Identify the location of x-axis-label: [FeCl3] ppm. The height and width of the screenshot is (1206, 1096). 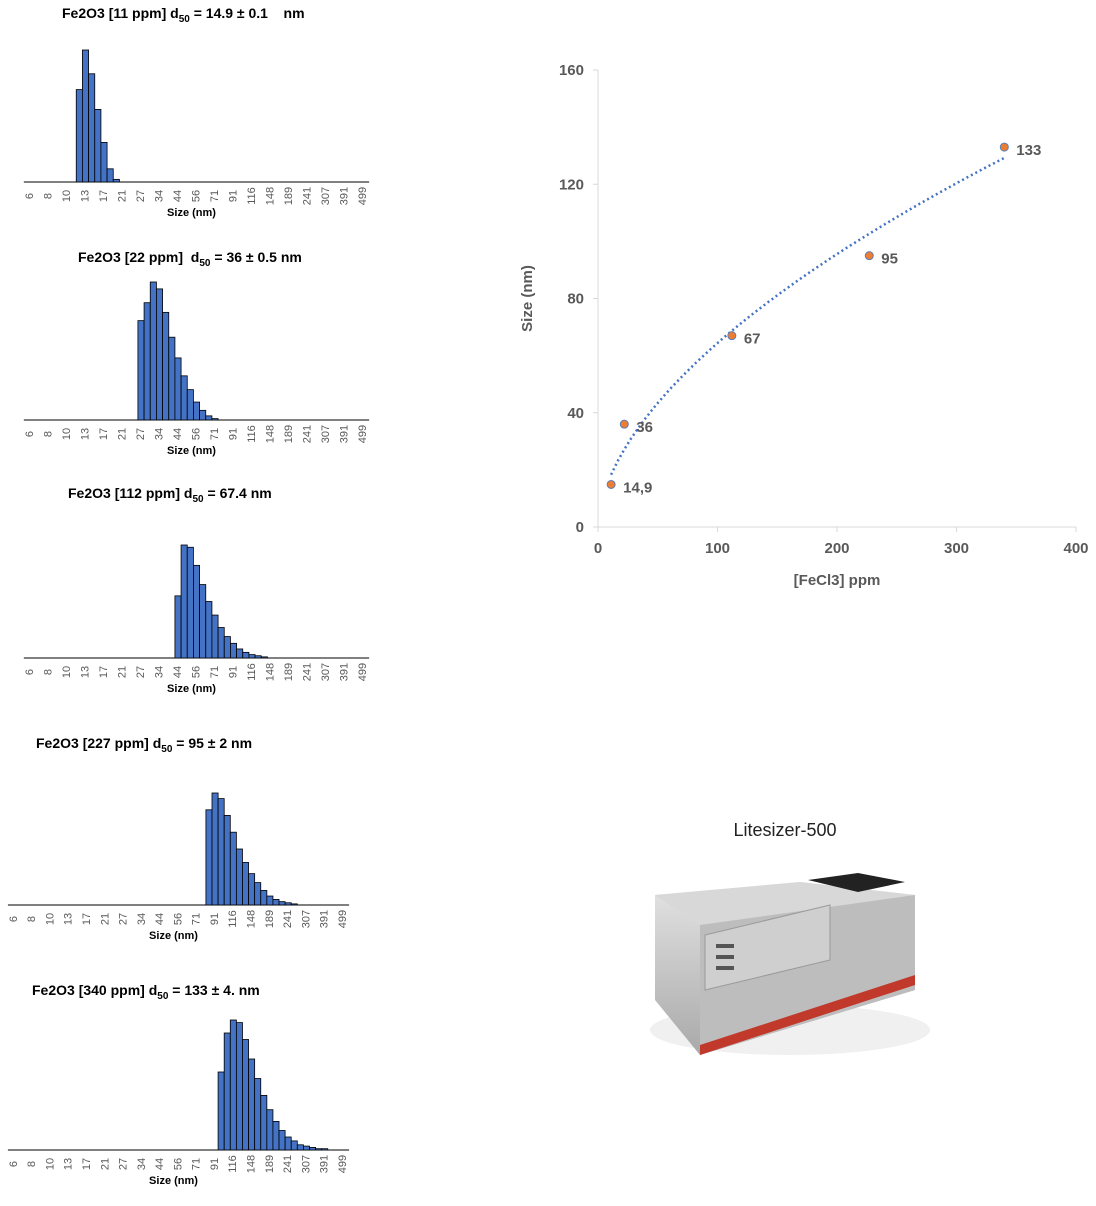
(837, 580).